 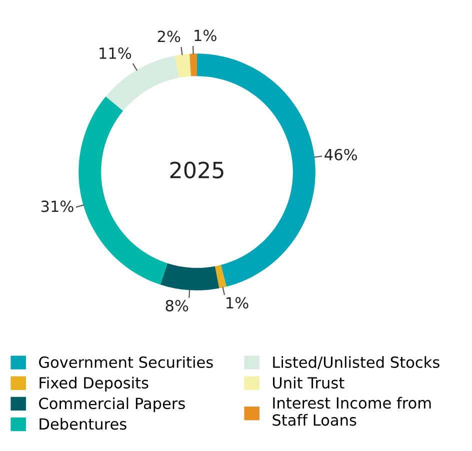 I want to click on data-label: 2%, so click(x=169, y=36).